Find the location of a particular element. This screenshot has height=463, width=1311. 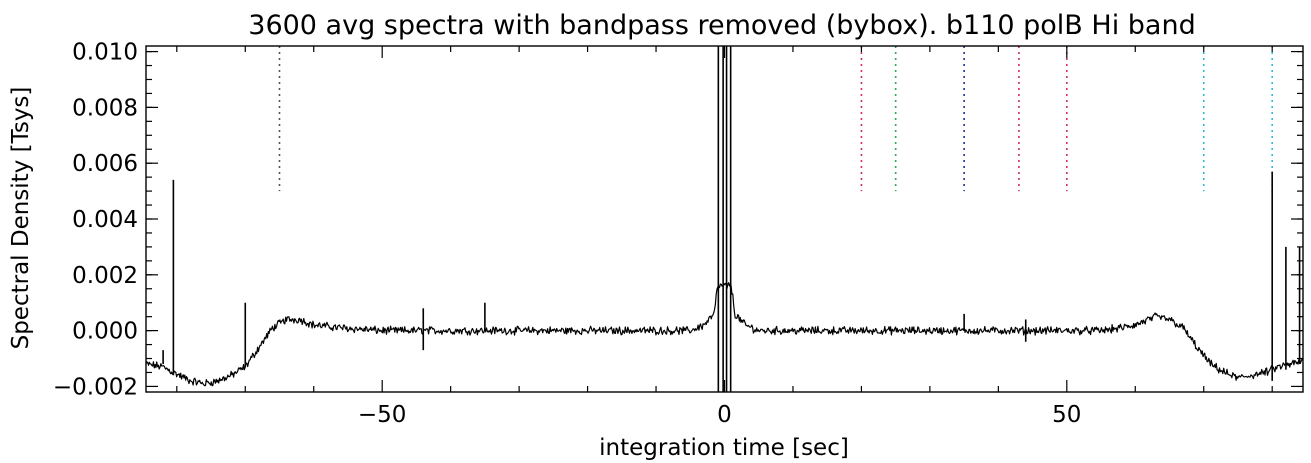

y-tick-label: 0.002 is located at coordinates (105, 276).